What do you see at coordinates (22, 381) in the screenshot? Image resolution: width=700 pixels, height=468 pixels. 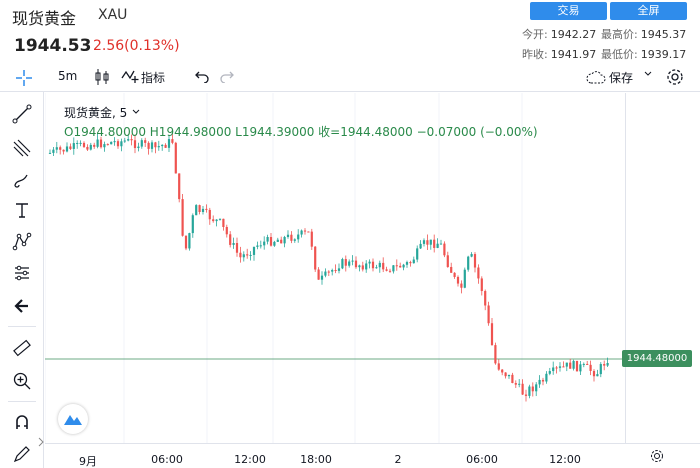 I see `zoom-in-icon` at bounding box center [22, 381].